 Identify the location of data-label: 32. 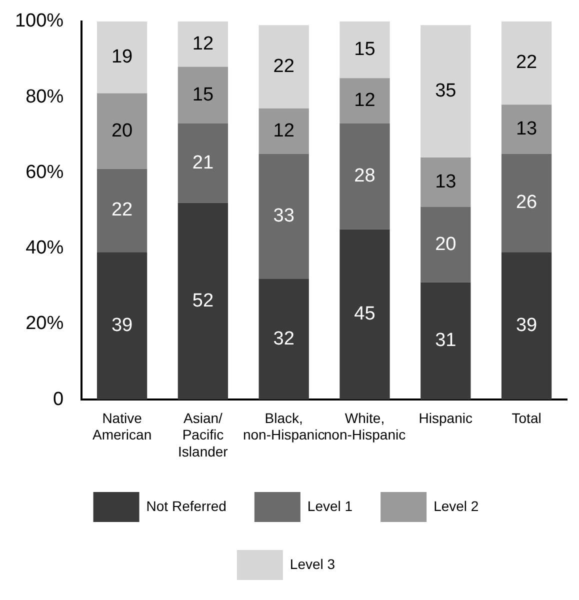
(283, 339).